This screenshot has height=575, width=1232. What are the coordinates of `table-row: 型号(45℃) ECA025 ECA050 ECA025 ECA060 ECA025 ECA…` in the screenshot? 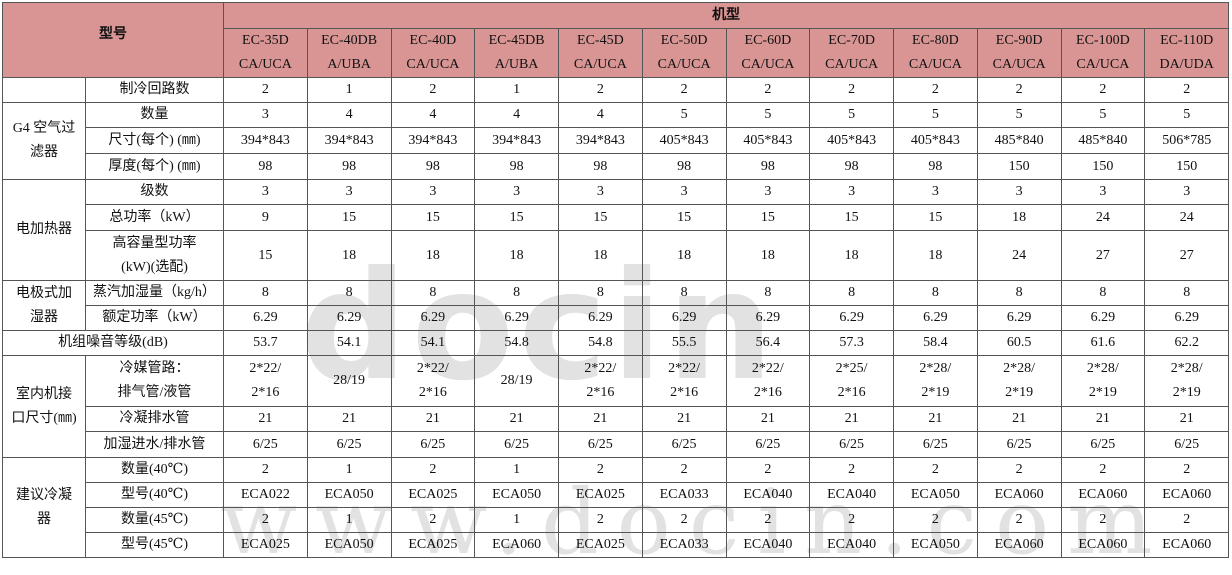 It's located at (616, 545).